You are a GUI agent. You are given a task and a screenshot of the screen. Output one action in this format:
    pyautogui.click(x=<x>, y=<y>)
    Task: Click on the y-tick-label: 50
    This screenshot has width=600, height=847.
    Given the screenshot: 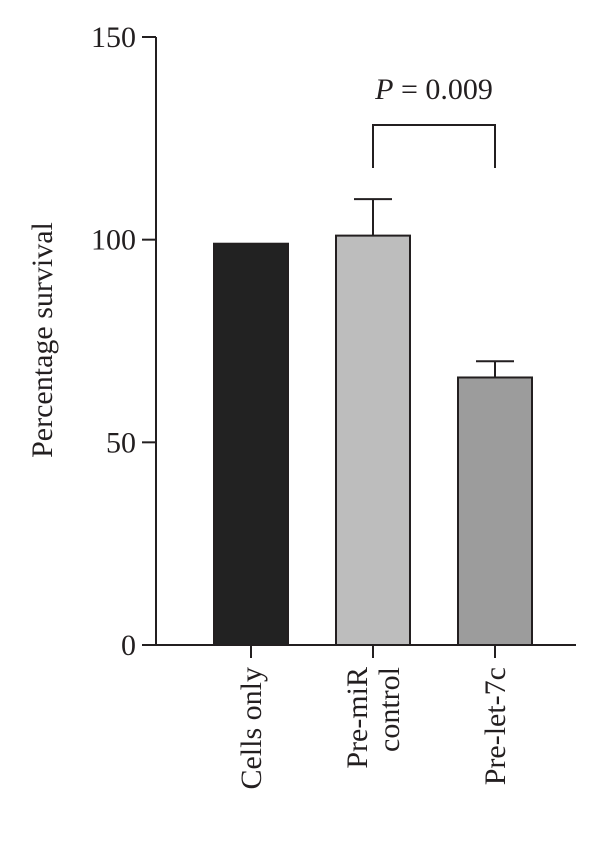 What is the action you would take?
    pyautogui.click(x=121, y=442)
    